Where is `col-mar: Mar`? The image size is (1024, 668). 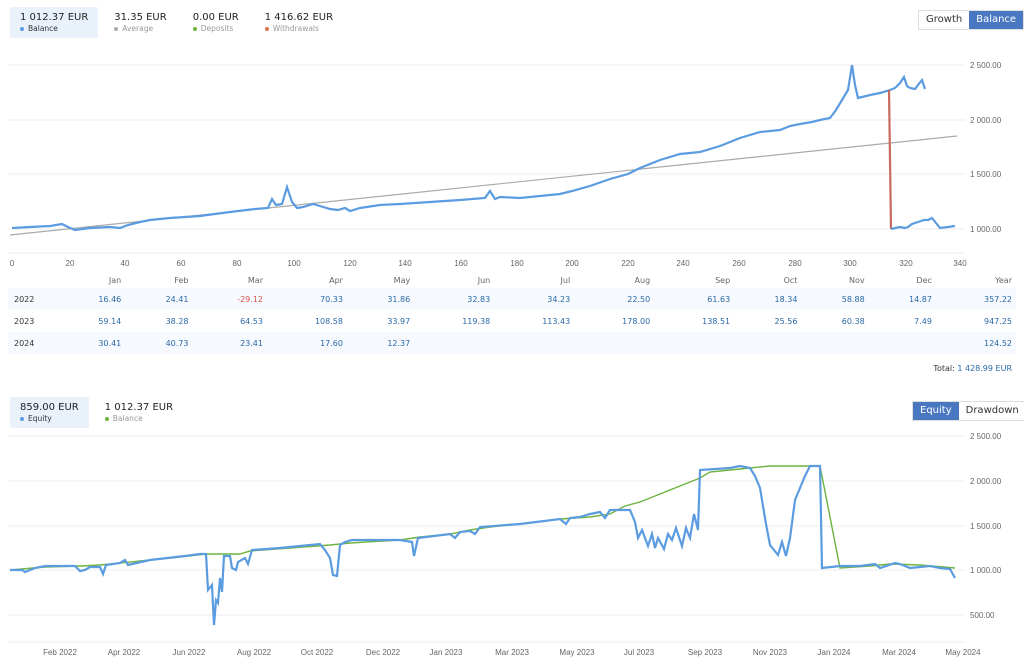
col-mar: Mar is located at coordinates (255, 280).